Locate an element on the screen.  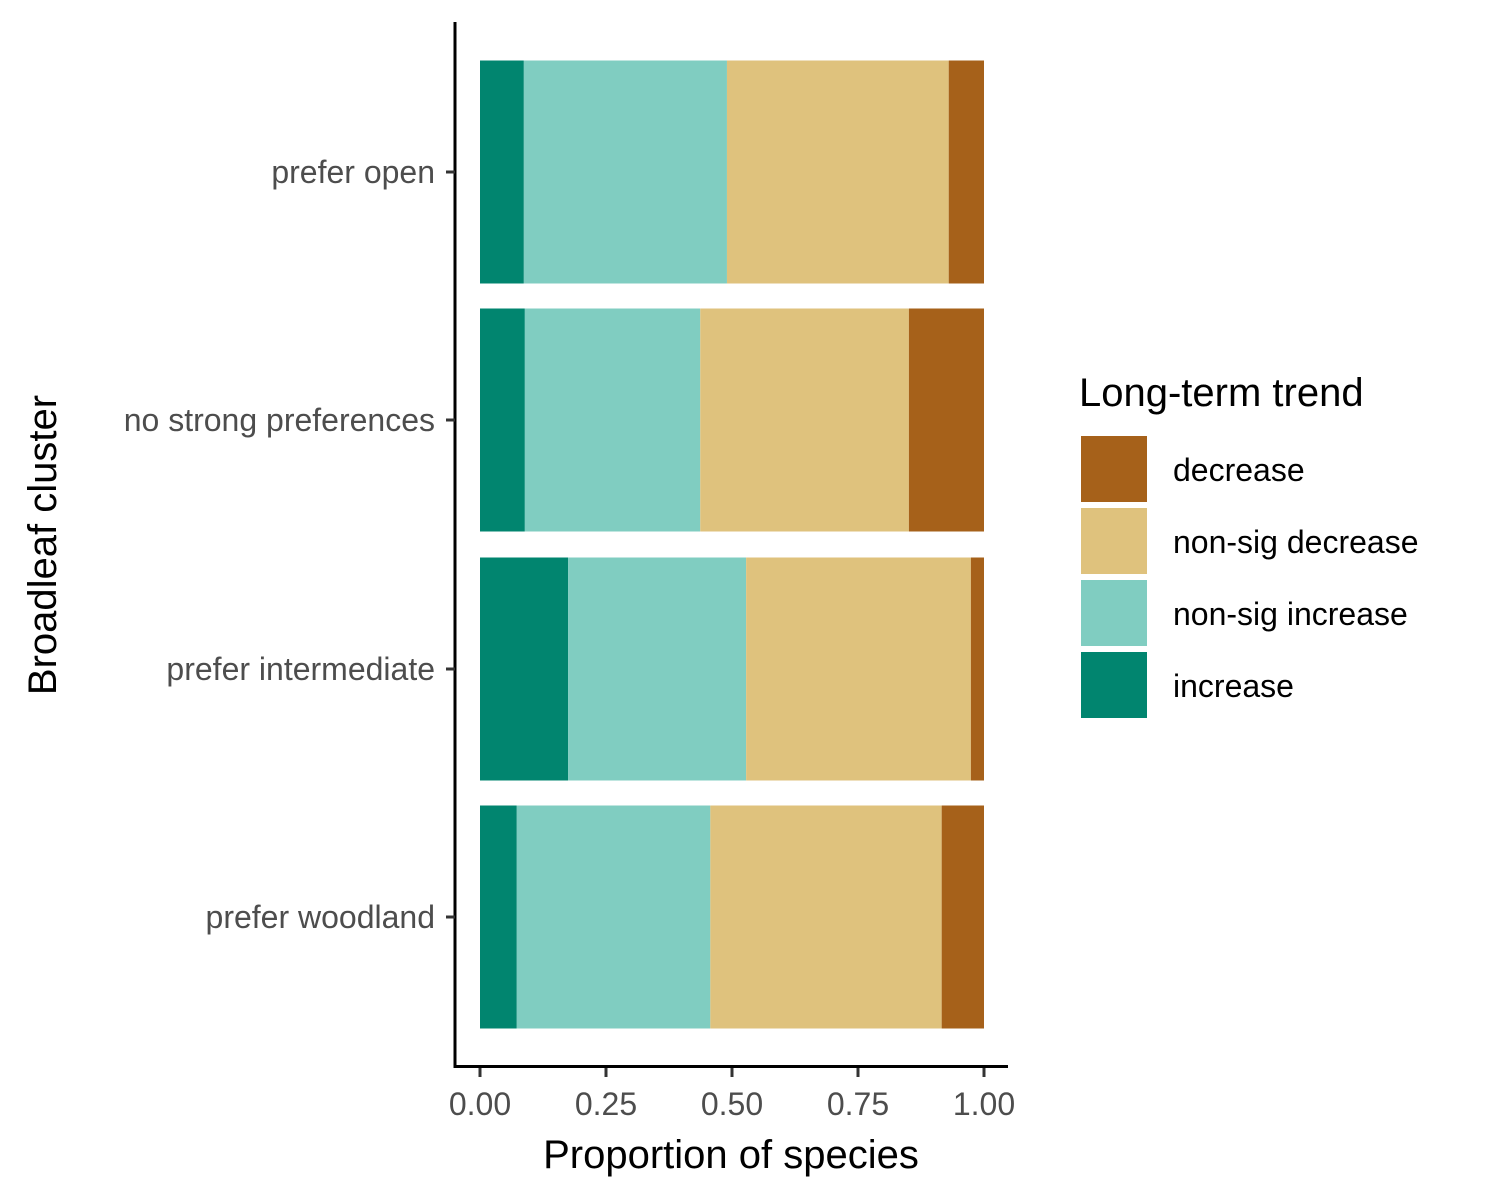
bar-prefer-open-non-sig-increase is located at coordinates (625, 172).